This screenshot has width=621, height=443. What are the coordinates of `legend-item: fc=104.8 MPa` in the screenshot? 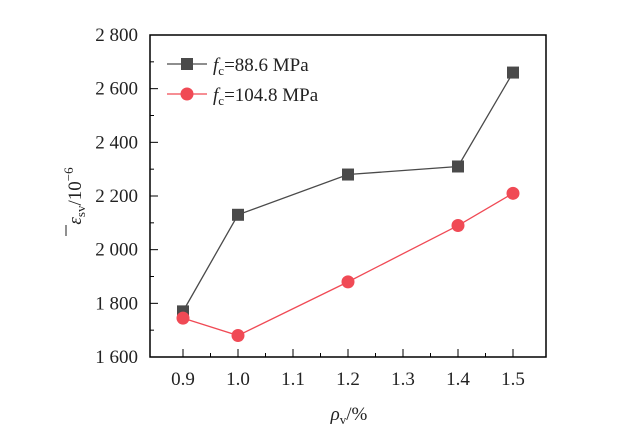 It's located at (243, 96).